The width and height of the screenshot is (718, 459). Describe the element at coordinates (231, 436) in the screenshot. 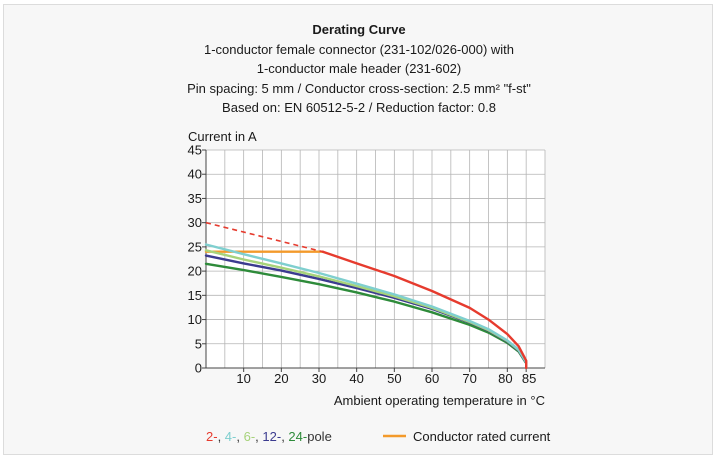

I see `legend-pole-part: 4-` at that location.